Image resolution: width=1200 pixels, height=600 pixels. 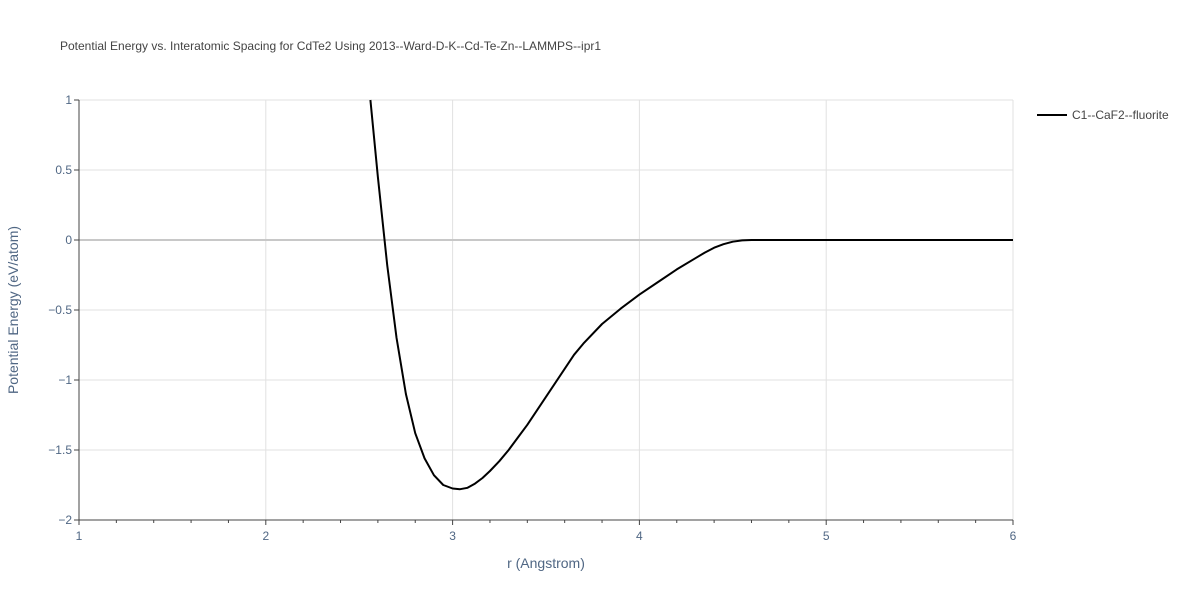 What do you see at coordinates (63, 170) in the screenshot?
I see `y-tick-label: 0.5` at bounding box center [63, 170].